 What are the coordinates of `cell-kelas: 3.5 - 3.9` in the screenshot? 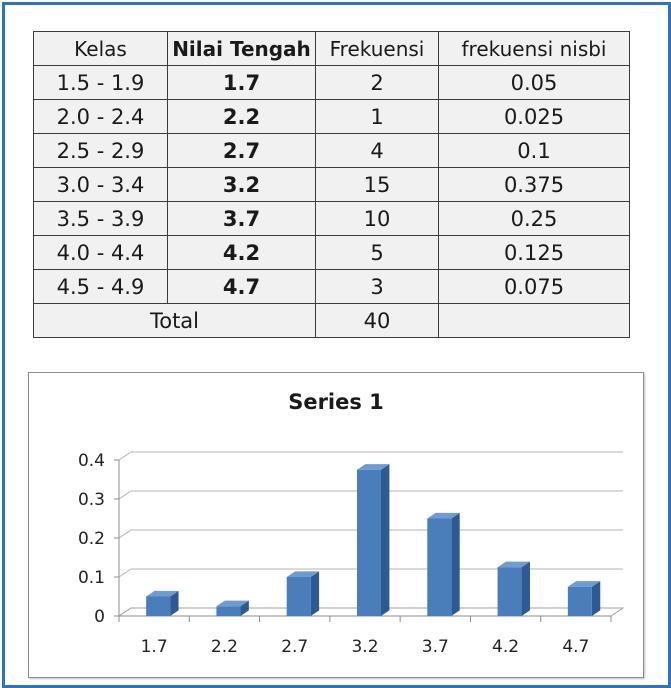 It's located at (100, 218).